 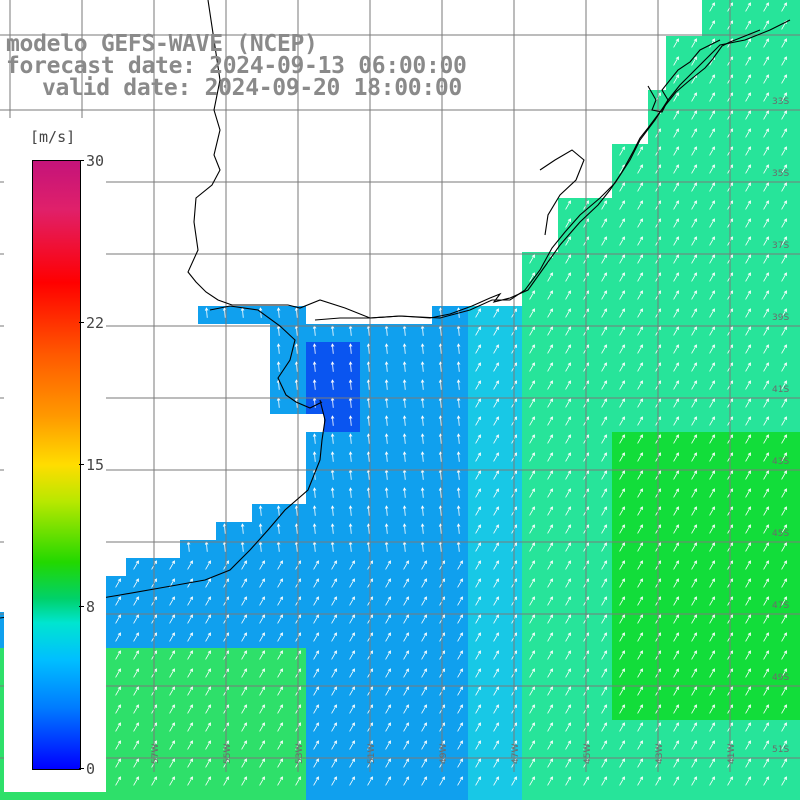 I want to click on longitude-label: 45W, so click(x=588, y=754).